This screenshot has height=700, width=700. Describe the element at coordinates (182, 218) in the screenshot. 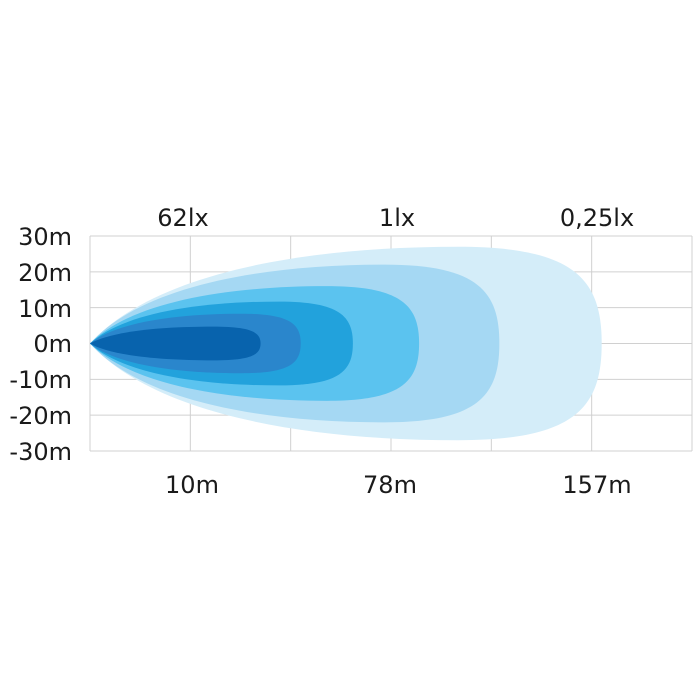

I see `top-label-62lx: 62lx` at that location.